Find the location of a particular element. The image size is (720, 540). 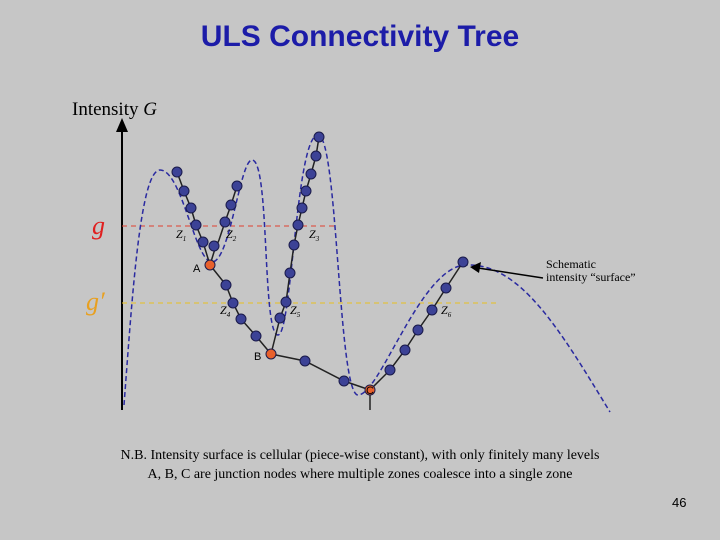

level-label: g is located at coordinates (98, 225).